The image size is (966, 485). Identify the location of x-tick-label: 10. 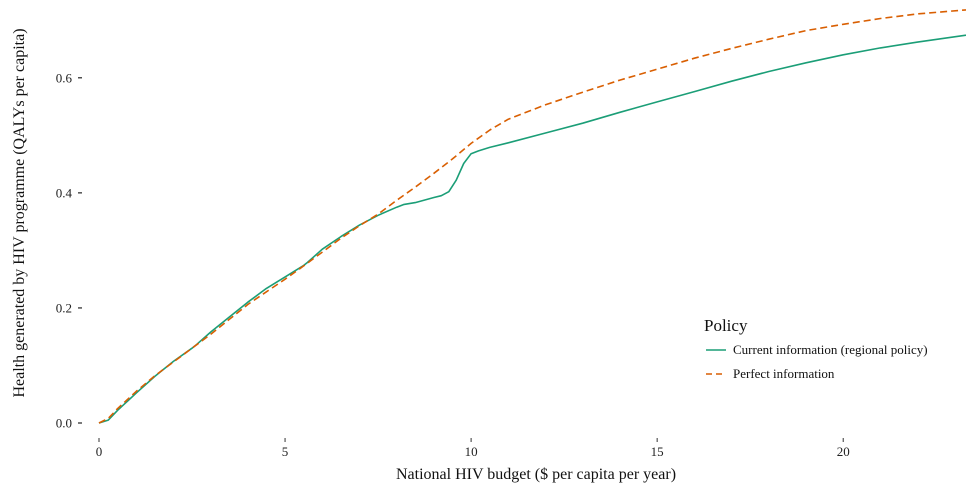
(471, 451).